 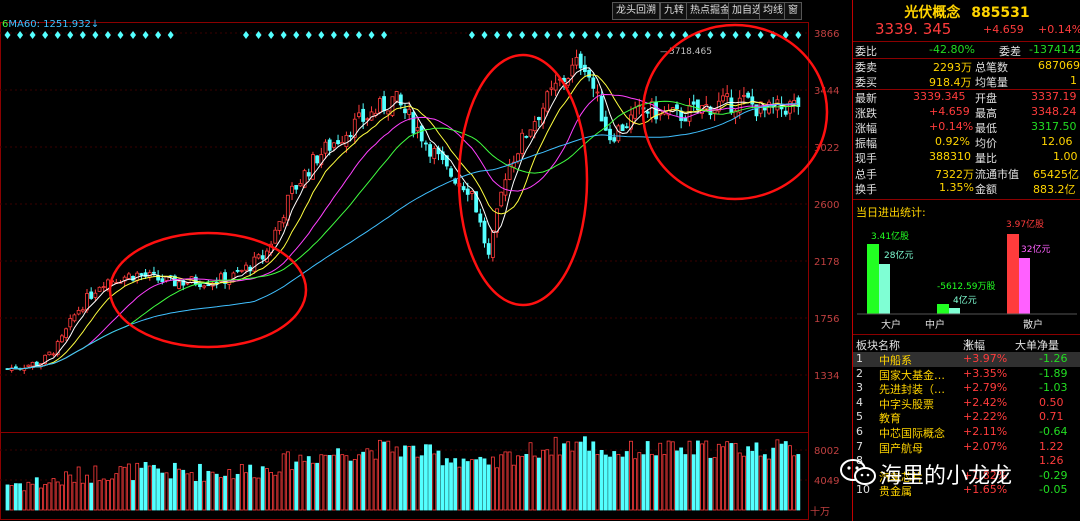 What do you see at coordinates (966, 403) in the screenshot?
I see `rank-row: 4 中字头股票 +2.42% 0.50` at bounding box center [966, 403].